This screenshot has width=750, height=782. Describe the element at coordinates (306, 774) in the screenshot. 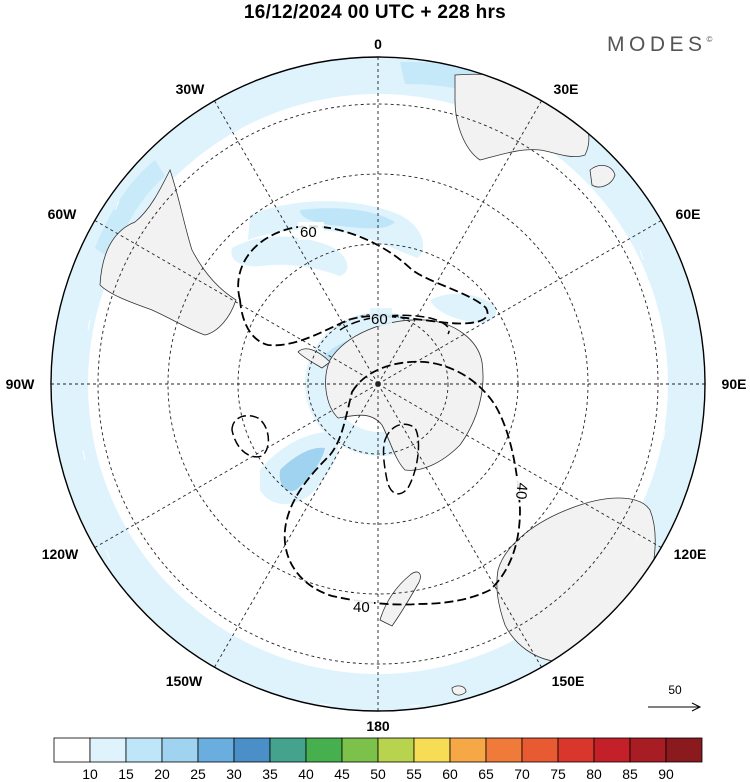

I see `colorbar-tick-label: 40` at that location.